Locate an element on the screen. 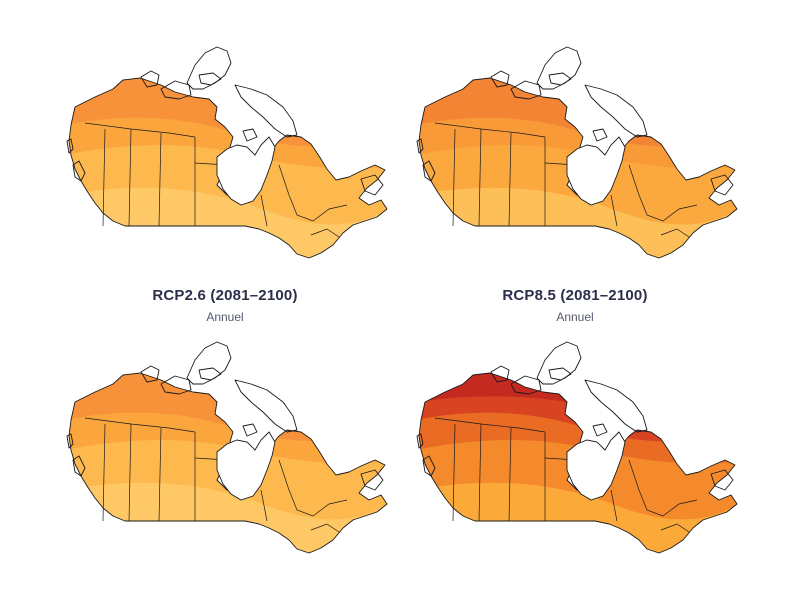 The height and width of the screenshot is (600, 800). caption-title: RCP2.6 (2081–2100) is located at coordinates (225, 295).